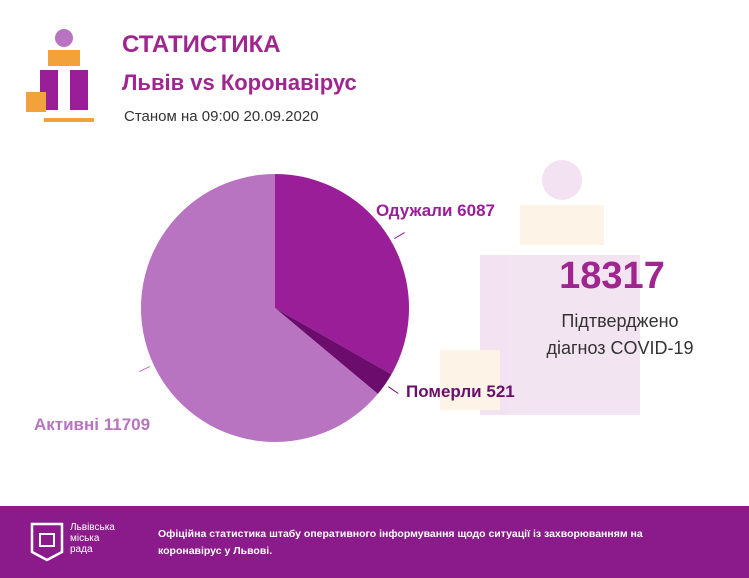 This screenshot has width=749, height=578. Describe the element at coordinates (619, 348) in the screenshot. I see `caption: діагноз COVID-19` at that location.